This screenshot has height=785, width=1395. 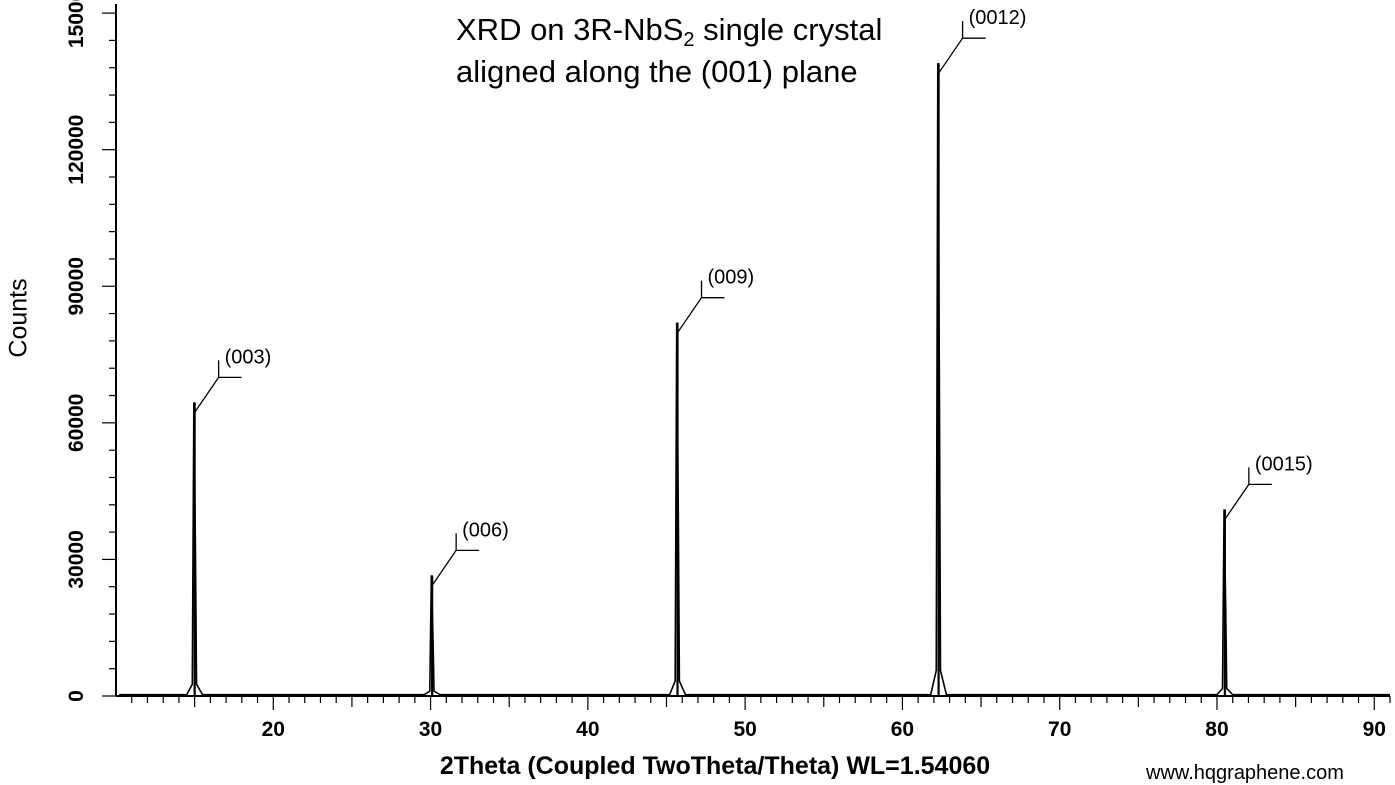 I want to click on y-tick-label: 120000, so click(x=76, y=150).